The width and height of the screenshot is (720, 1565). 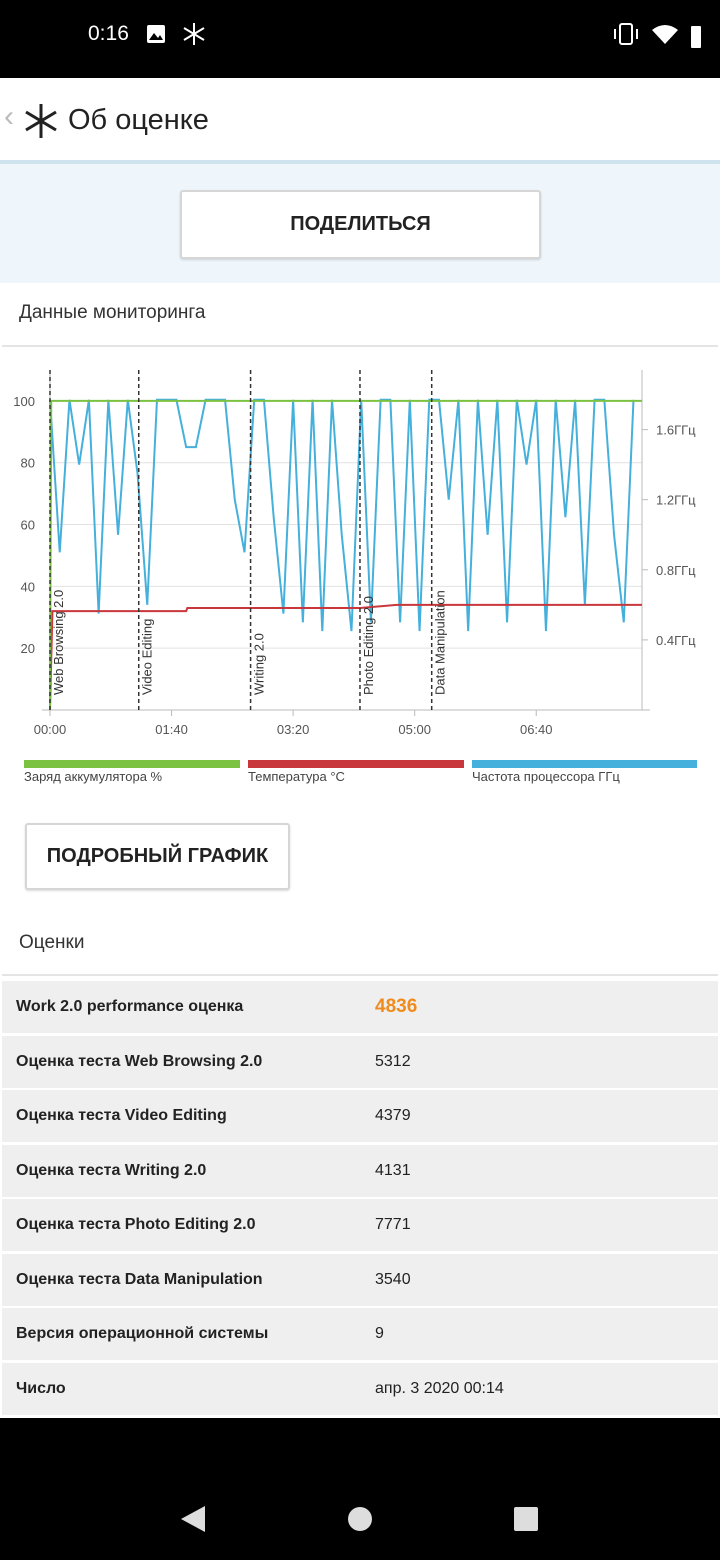 What do you see at coordinates (439, 1388) in the screenshot?
I see `score-value: апр. 3 2020 00:14` at bounding box center [439, 1388].